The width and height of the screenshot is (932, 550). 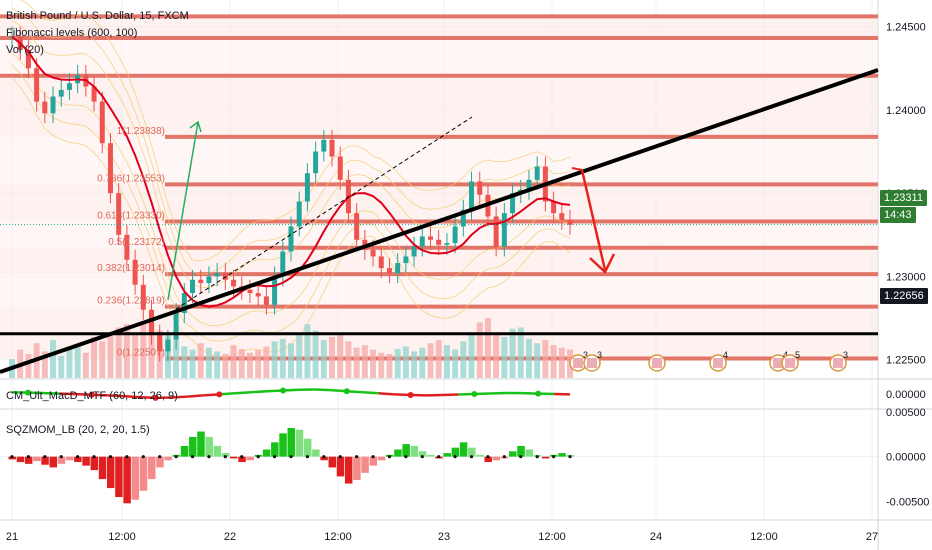 I want to click on event-flag, so click(x=657, y=363).